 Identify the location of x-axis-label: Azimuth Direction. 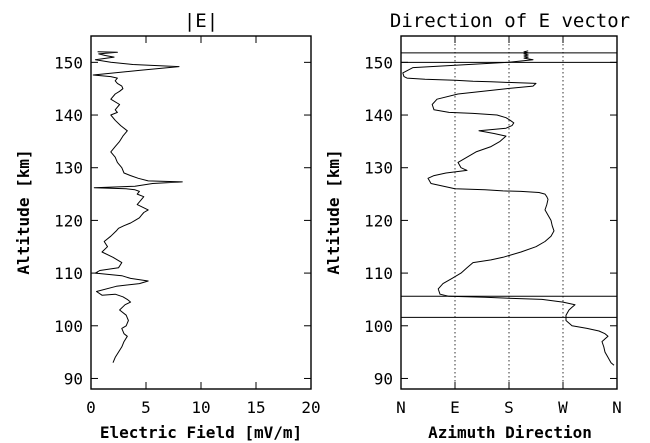
(510, 432).